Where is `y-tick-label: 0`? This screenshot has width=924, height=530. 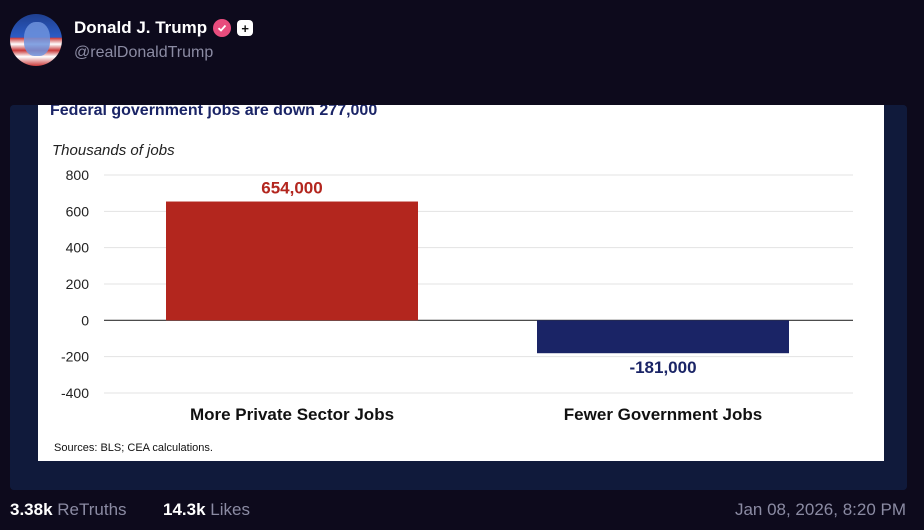
y-tick-label: 0 is located at coordinates (85, 320).